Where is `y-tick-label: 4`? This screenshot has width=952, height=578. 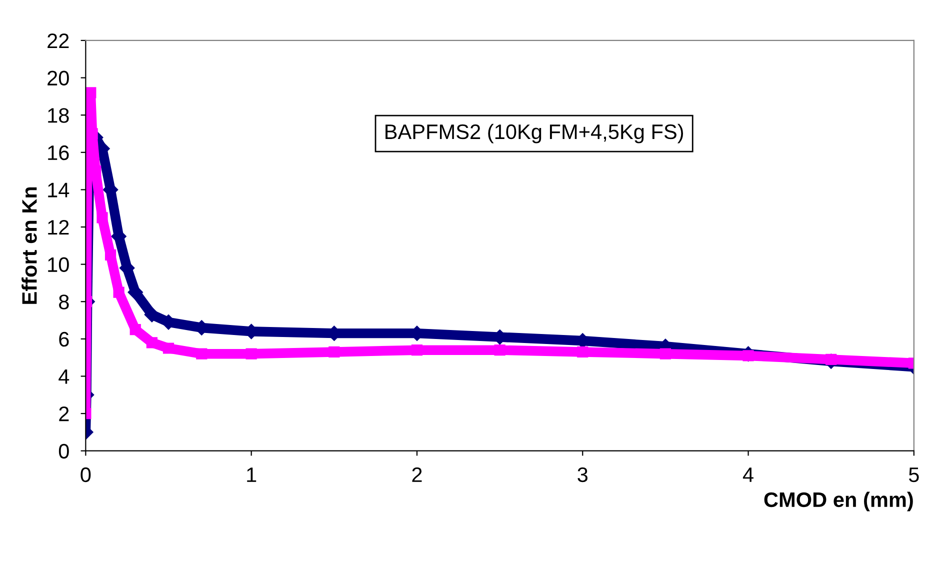 y-tick-label: 4 is located at coordinates (64, 376).